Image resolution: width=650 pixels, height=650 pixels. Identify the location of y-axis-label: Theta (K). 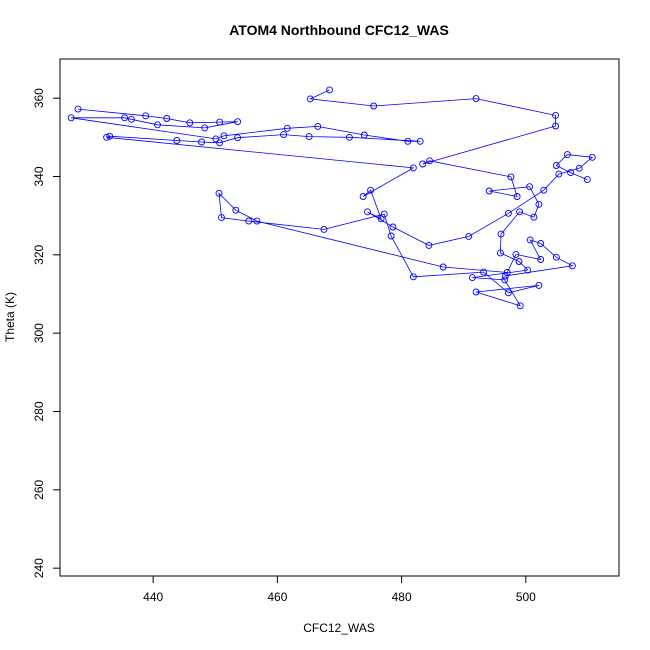
(10, 317).